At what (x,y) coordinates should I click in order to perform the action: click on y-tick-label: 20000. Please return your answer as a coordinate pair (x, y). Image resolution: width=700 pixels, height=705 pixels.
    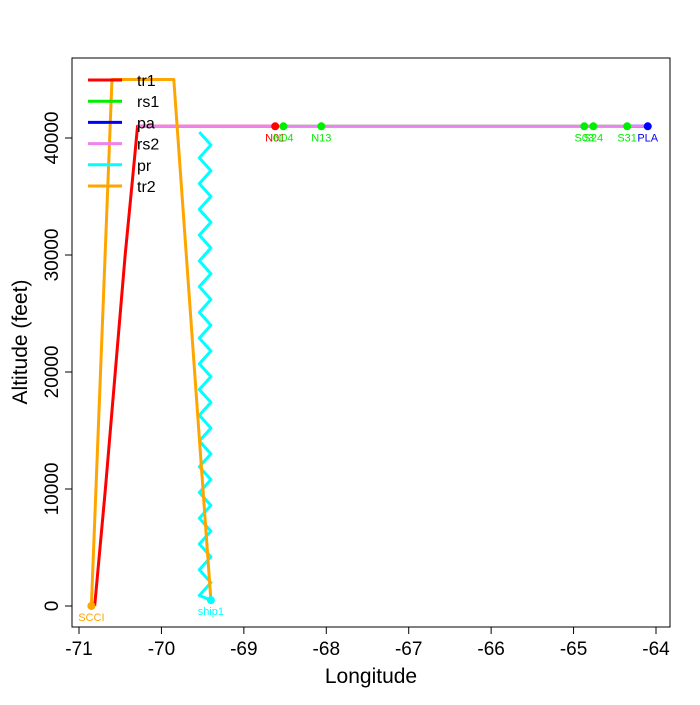
    Looking at the image, I should click on (52, 372).